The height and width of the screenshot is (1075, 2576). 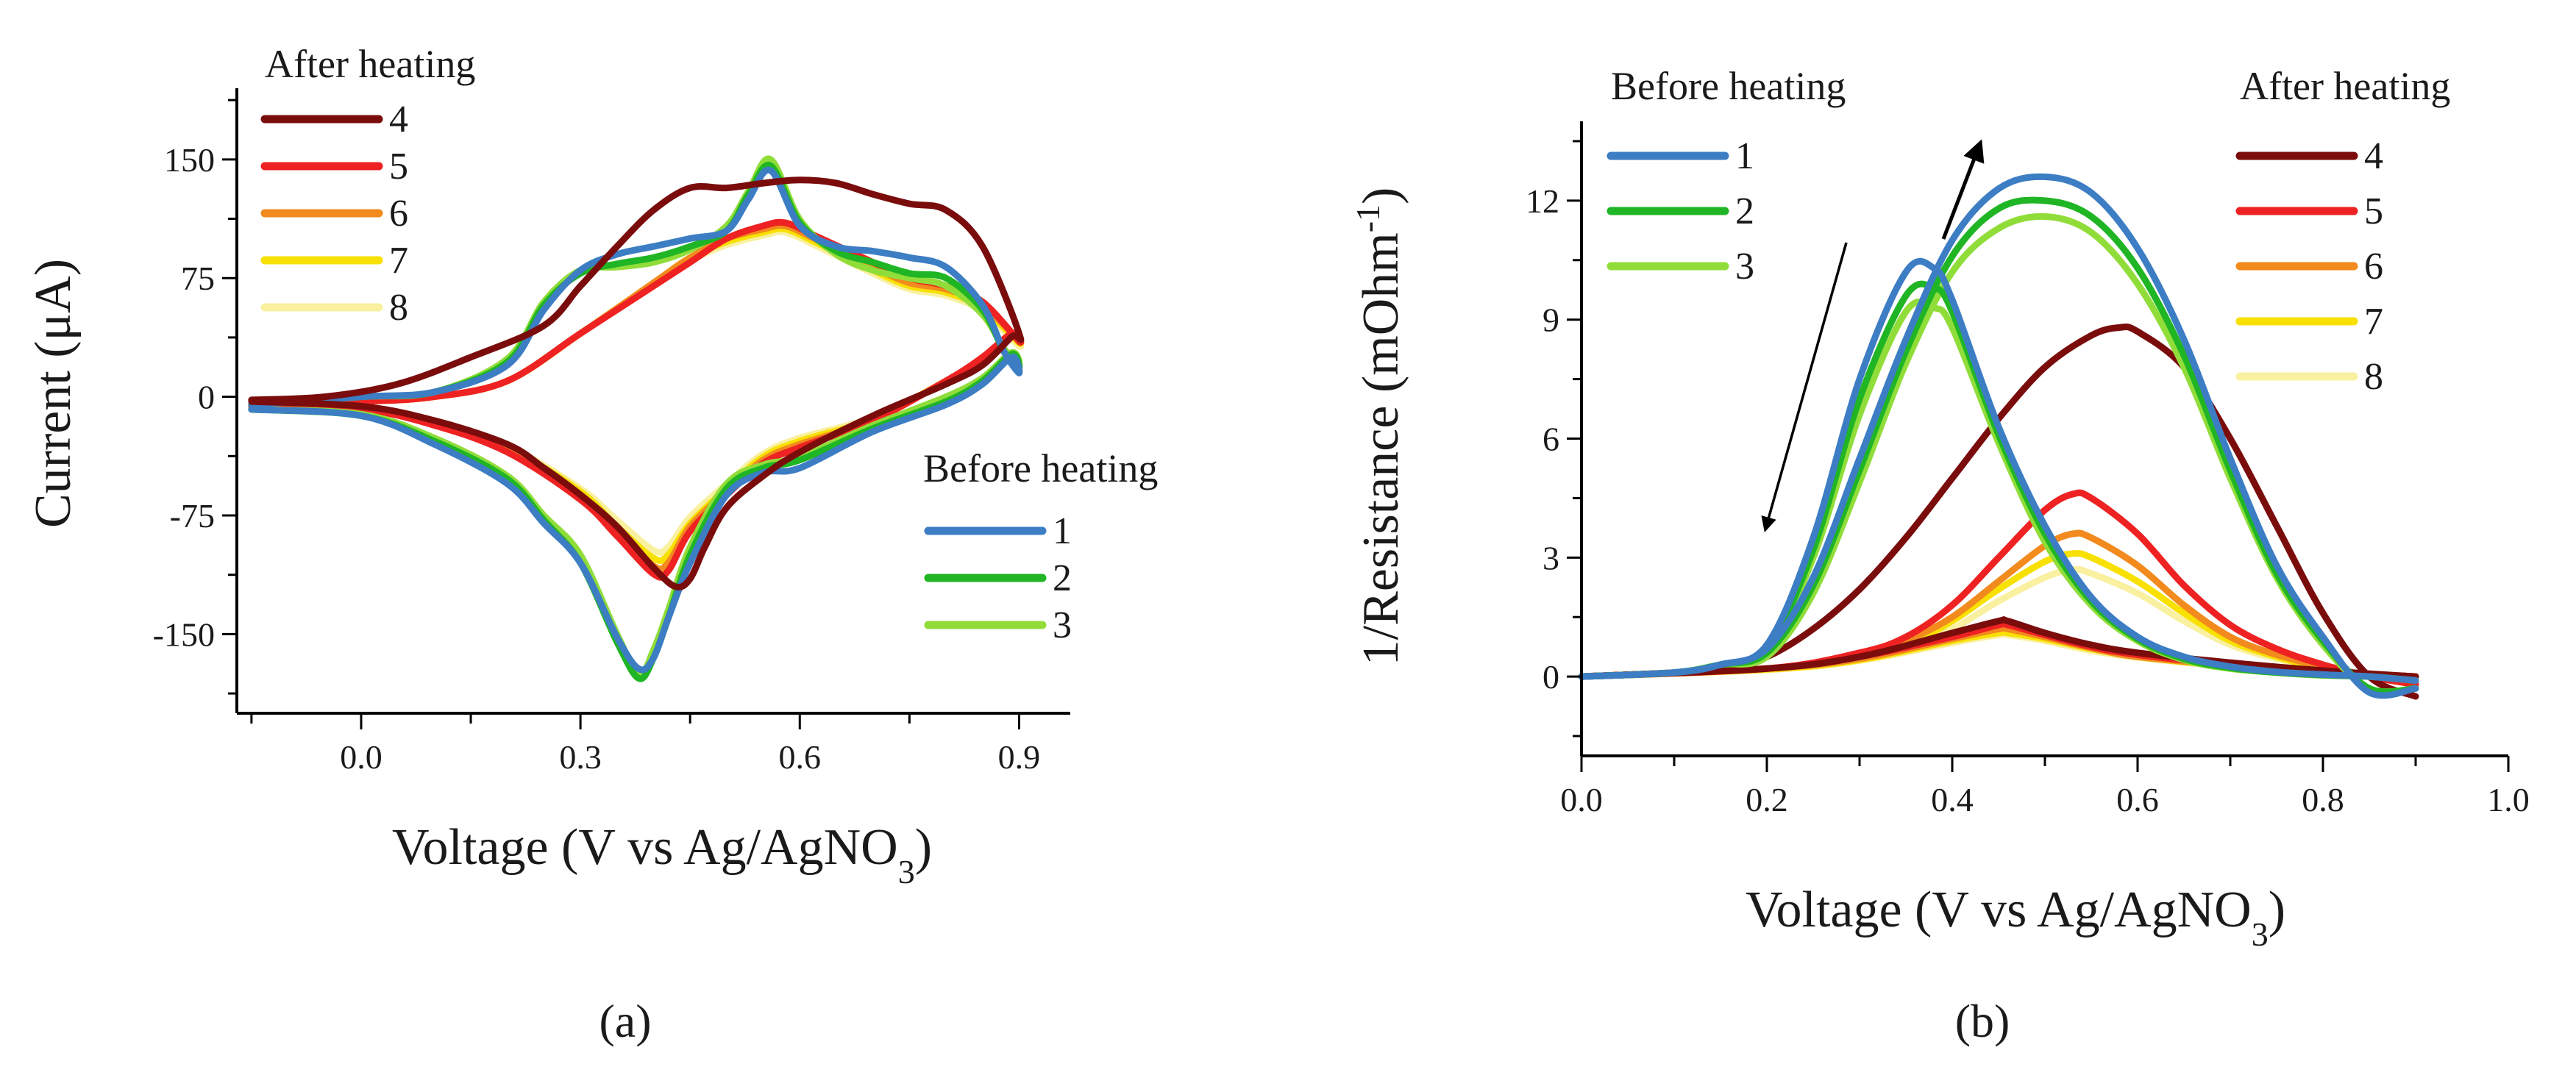 What do you see at coordinates (1963, 190) in the screenshot?
I see `arrow-up-icon` at bounding box center [1963, 190].